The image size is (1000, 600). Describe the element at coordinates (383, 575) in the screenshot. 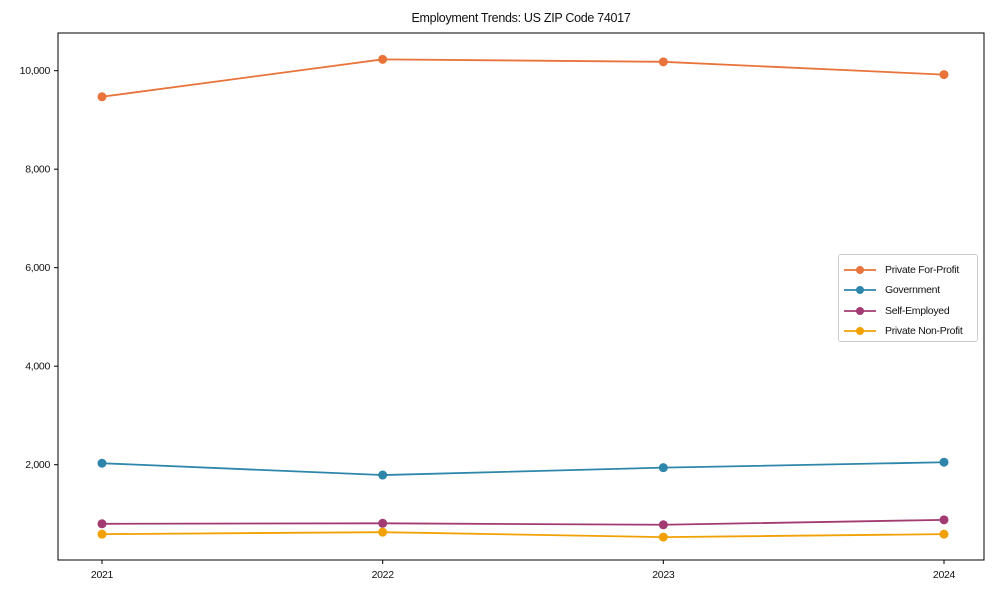

I see `x-tick-label: 2022` at that location.